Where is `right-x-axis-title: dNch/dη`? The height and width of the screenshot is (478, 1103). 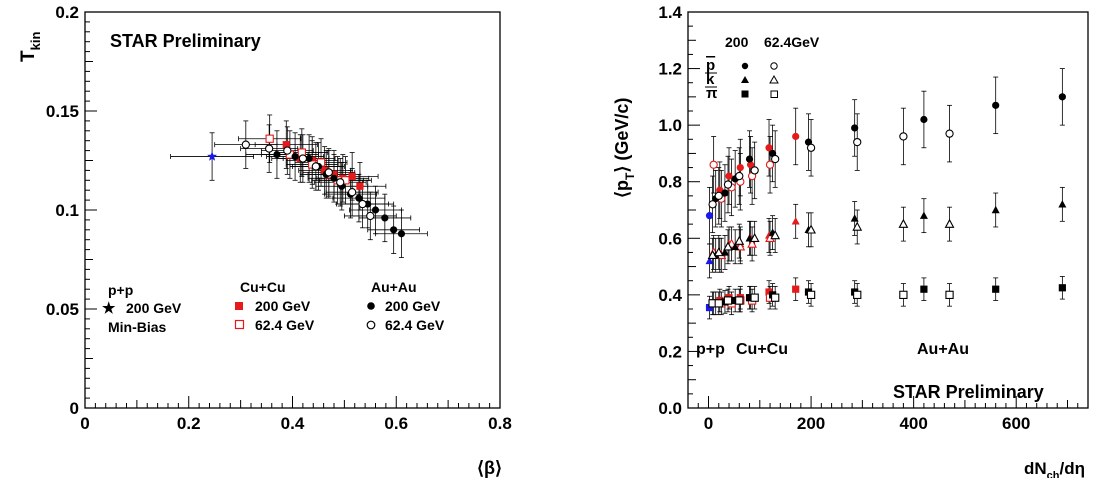
right-x-axis-title: dNch/dη is located at coordinates (1054, 468).